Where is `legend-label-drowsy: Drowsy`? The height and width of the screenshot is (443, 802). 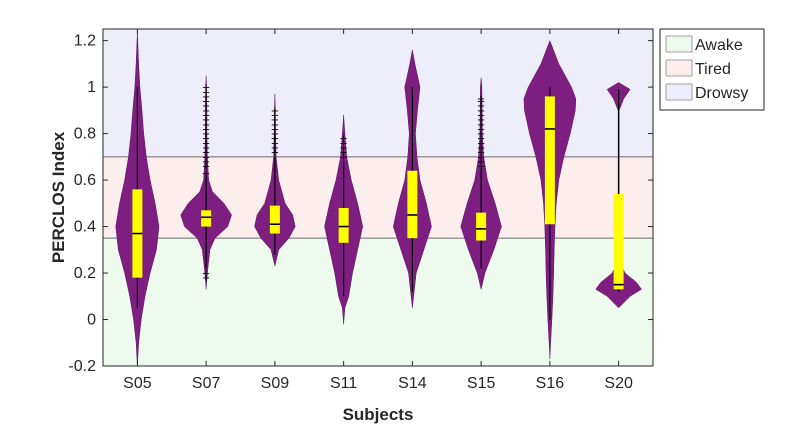
legend-label-drowsy: Drowsy is located at coordinates (721, 93).